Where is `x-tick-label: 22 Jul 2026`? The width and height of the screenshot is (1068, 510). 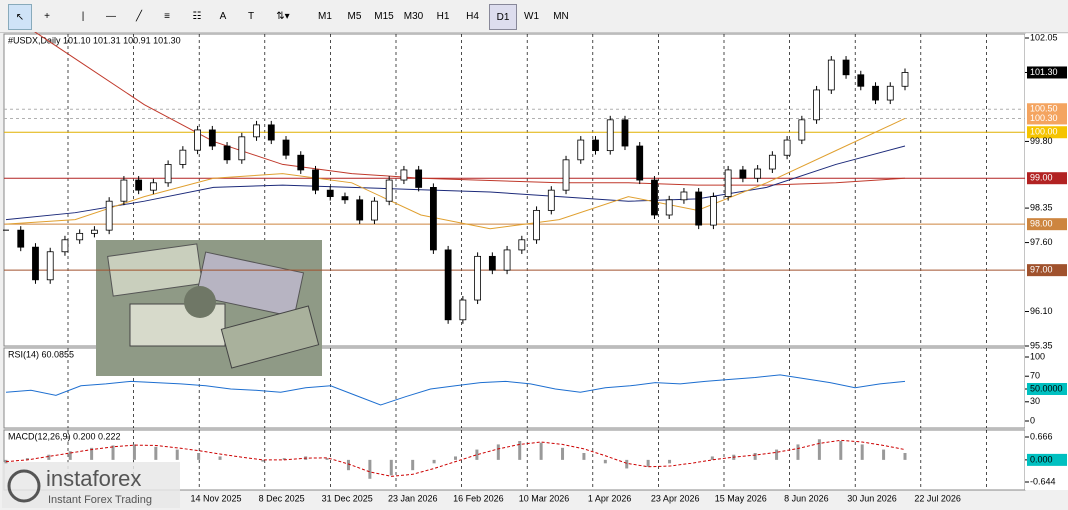 x-tick-label: 22 Jul 2026 is located at coordinates (937, 498).